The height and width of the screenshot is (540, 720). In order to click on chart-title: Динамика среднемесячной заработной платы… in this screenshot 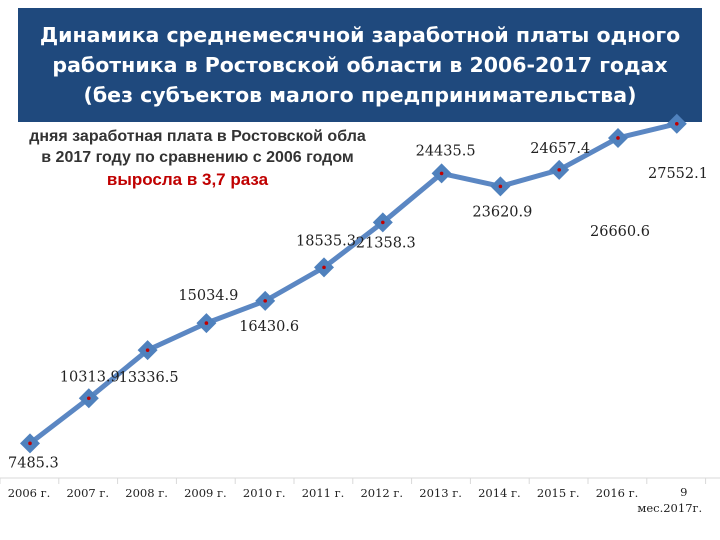, I will do `click(360, 65)`.